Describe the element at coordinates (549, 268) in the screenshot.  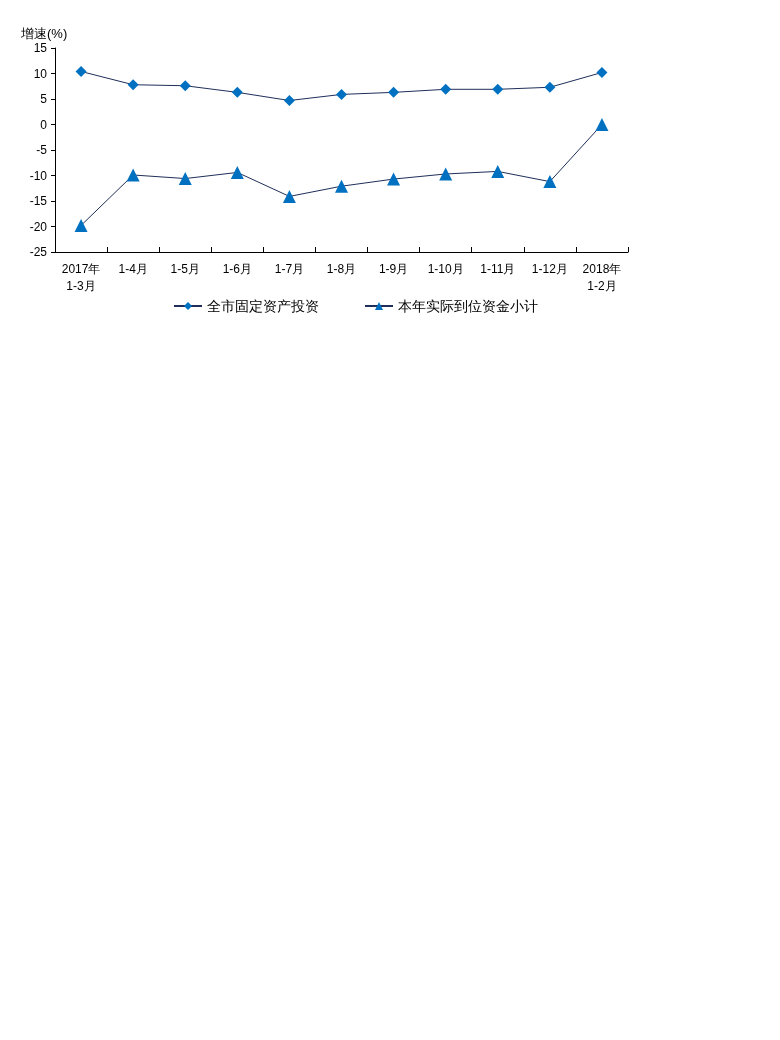
I see `x-tick-label: 1-12月` at that location.